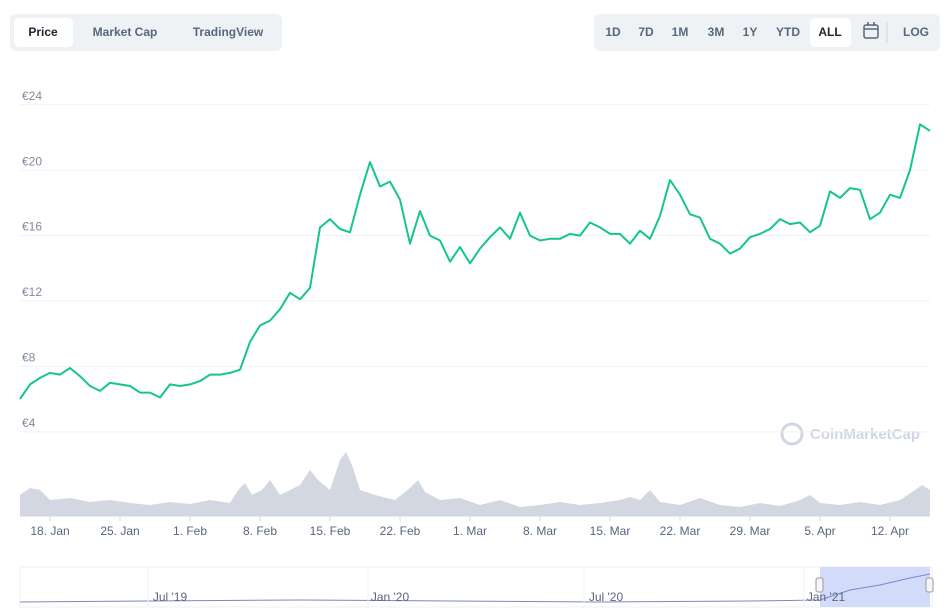 The width and height of the screenshot is (943, 616). Describe the element at coordinates (475, 484) in the screenshot. I see `volume-area` at that location.